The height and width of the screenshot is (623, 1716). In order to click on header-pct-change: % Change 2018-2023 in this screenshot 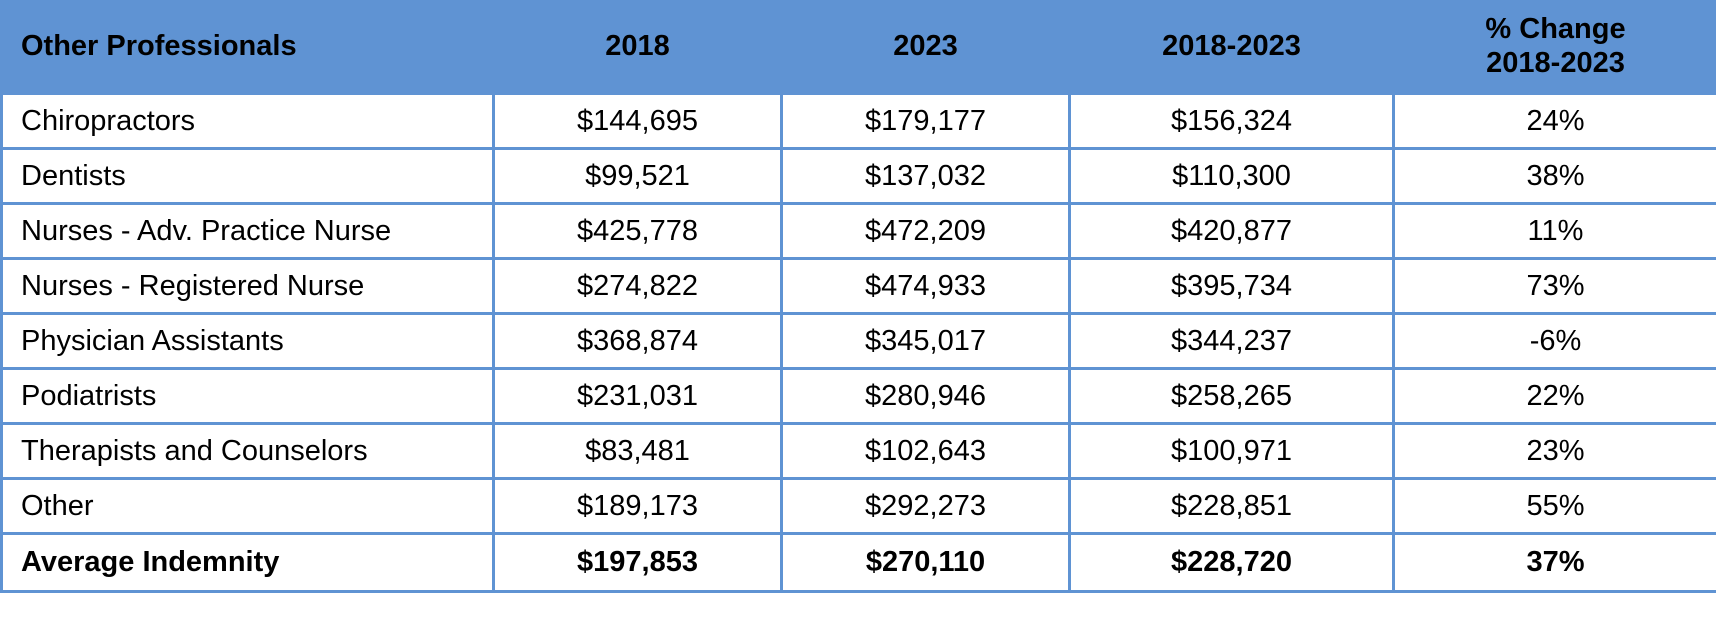, I will do `click(1554, 47)`.